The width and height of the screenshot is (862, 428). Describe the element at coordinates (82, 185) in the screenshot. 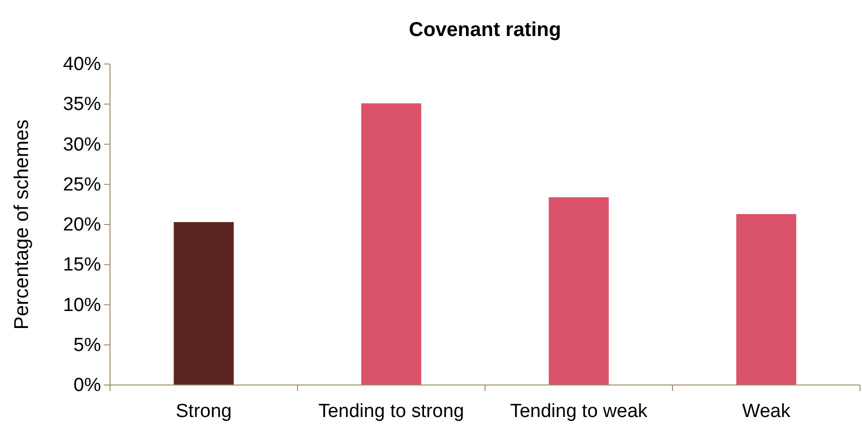

I see `y-tick-label: 25%` at that location.